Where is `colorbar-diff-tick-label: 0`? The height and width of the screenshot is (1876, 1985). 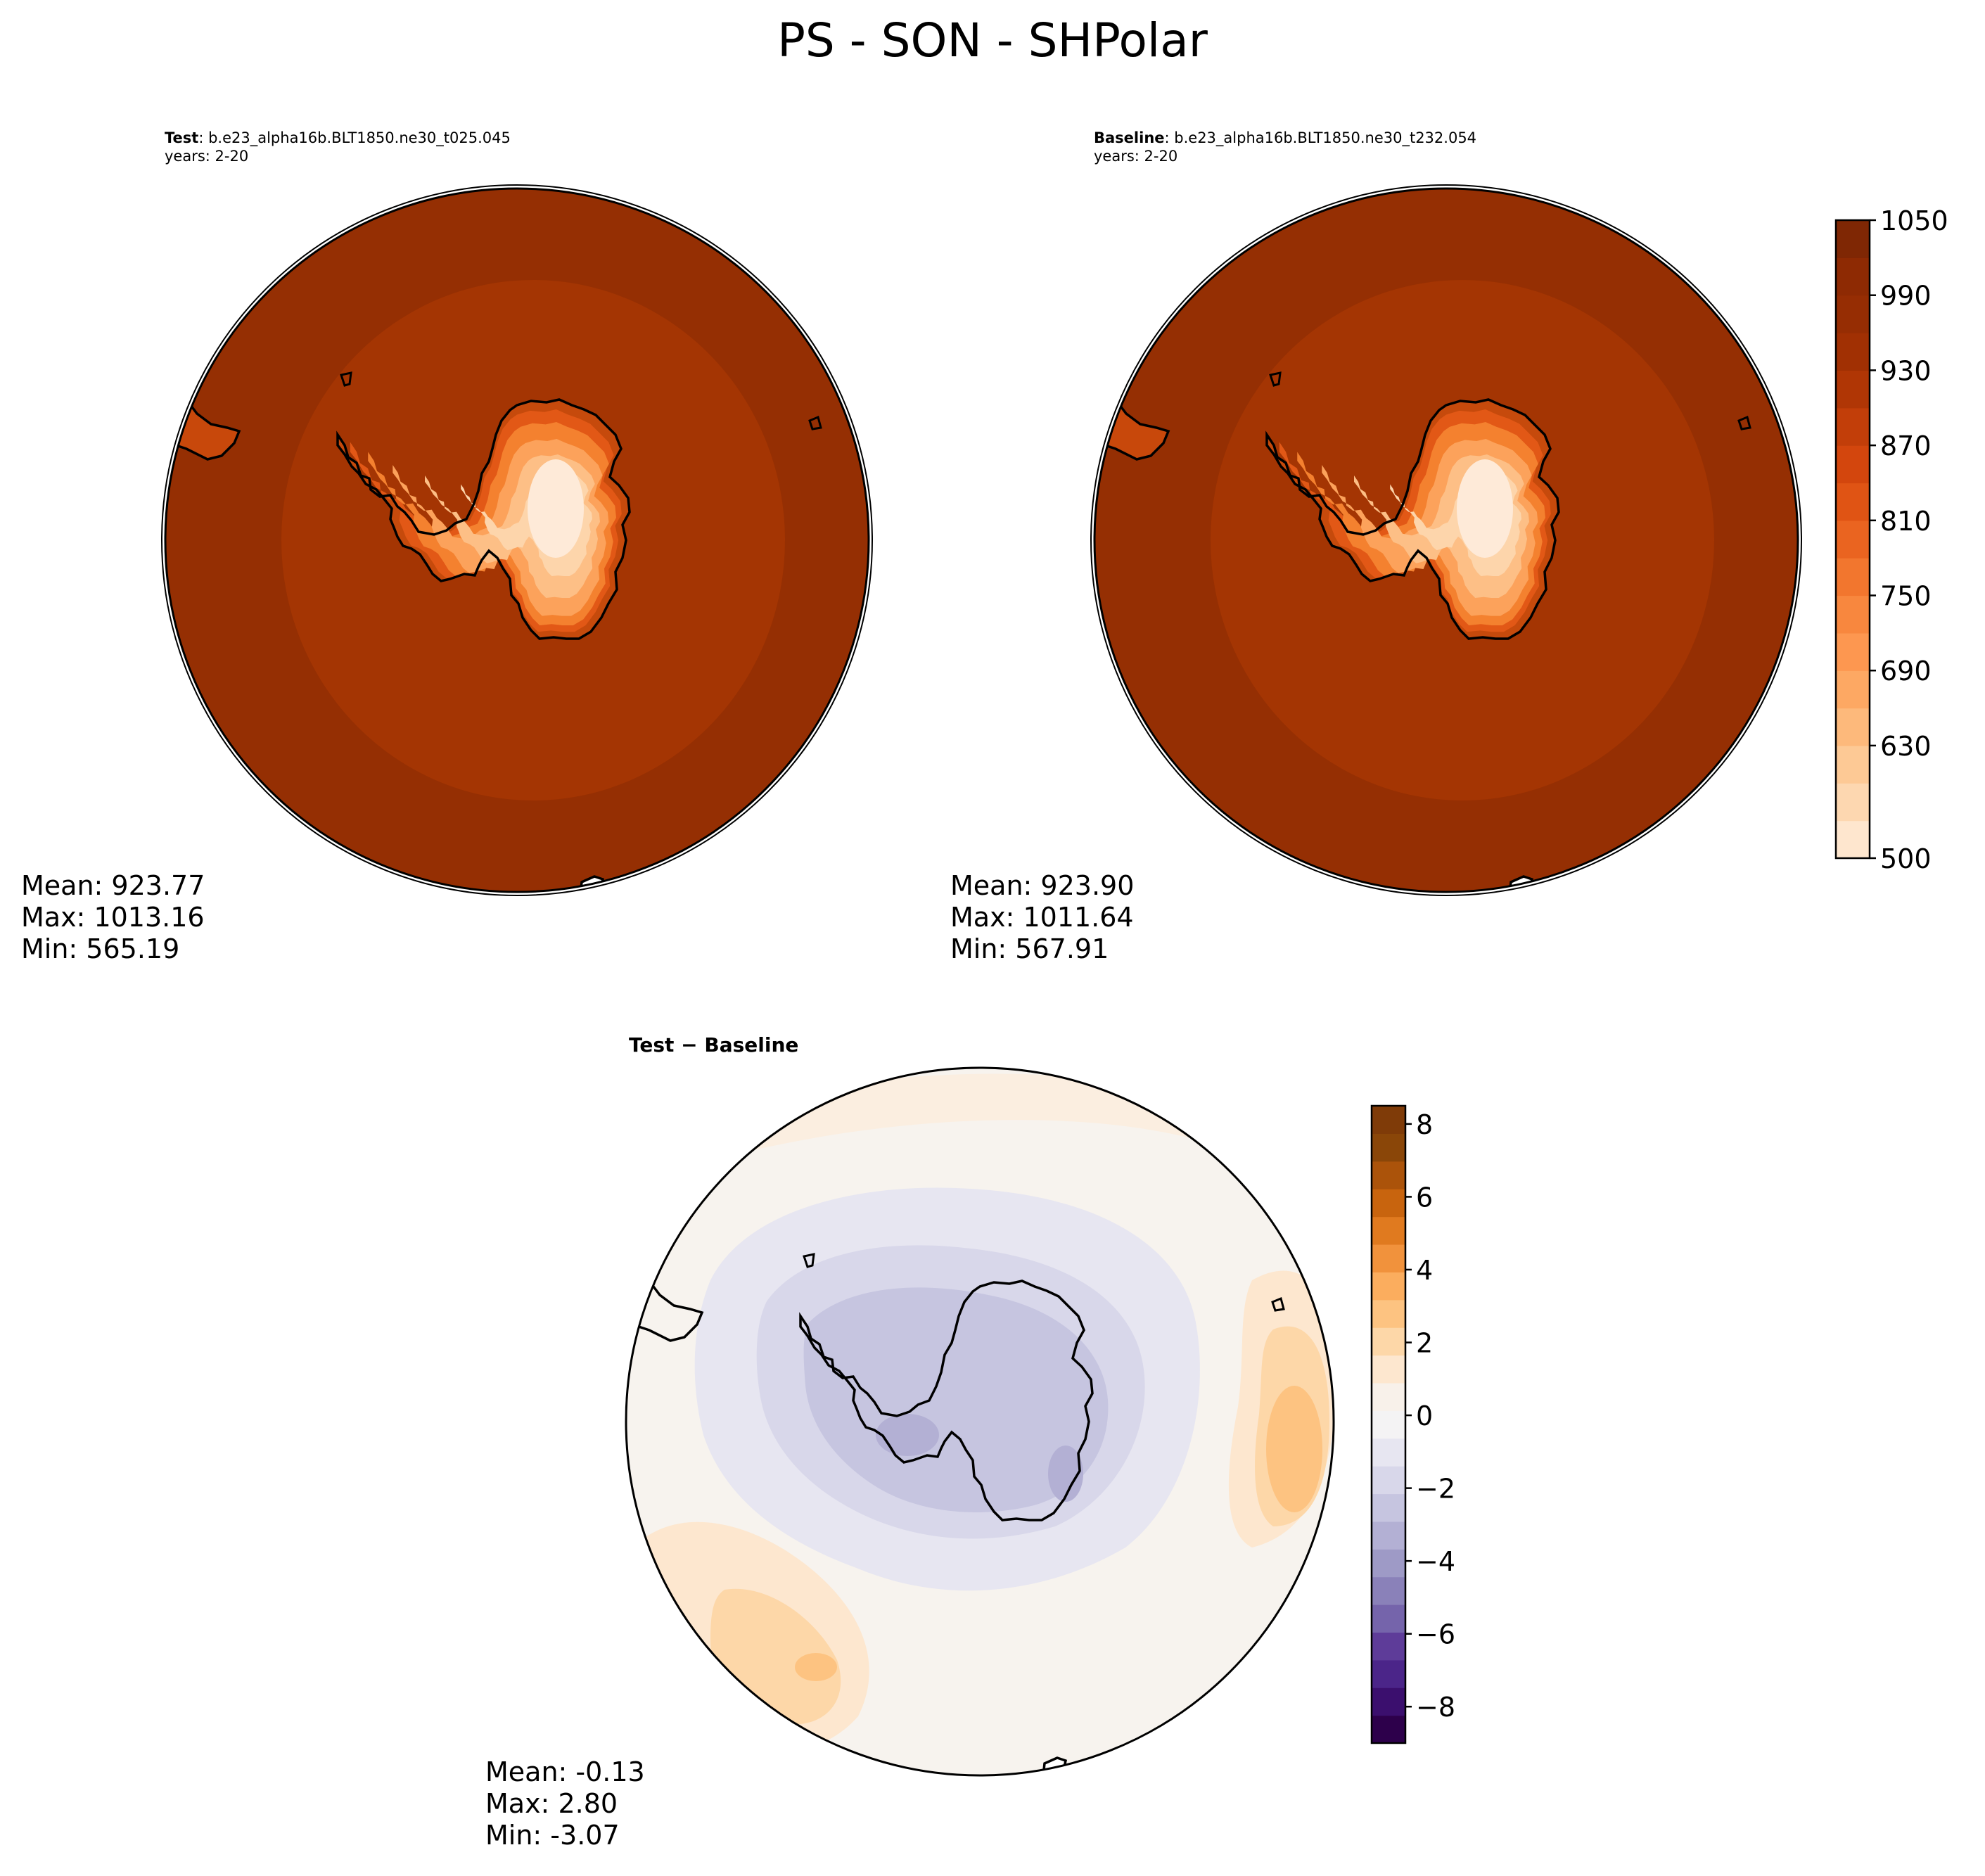 colorbar-diff-tick-label: 0 is located at coordinates (1425, 1415).